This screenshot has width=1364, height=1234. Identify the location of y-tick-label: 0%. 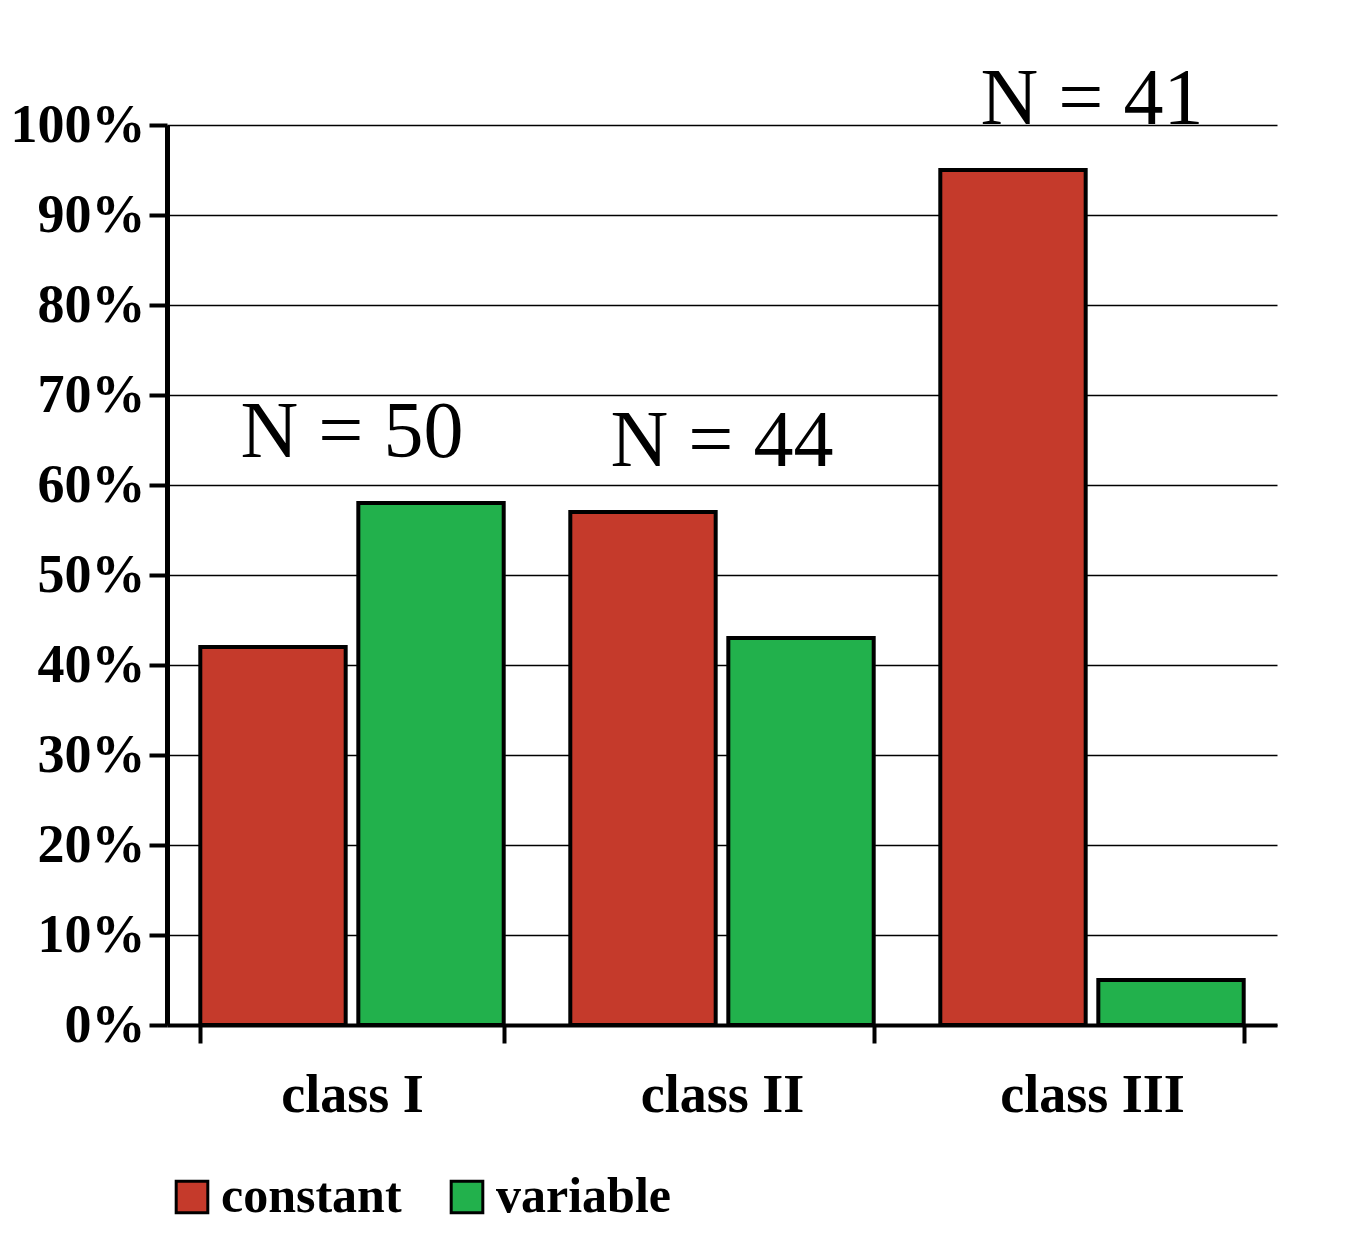
(105, 1023).